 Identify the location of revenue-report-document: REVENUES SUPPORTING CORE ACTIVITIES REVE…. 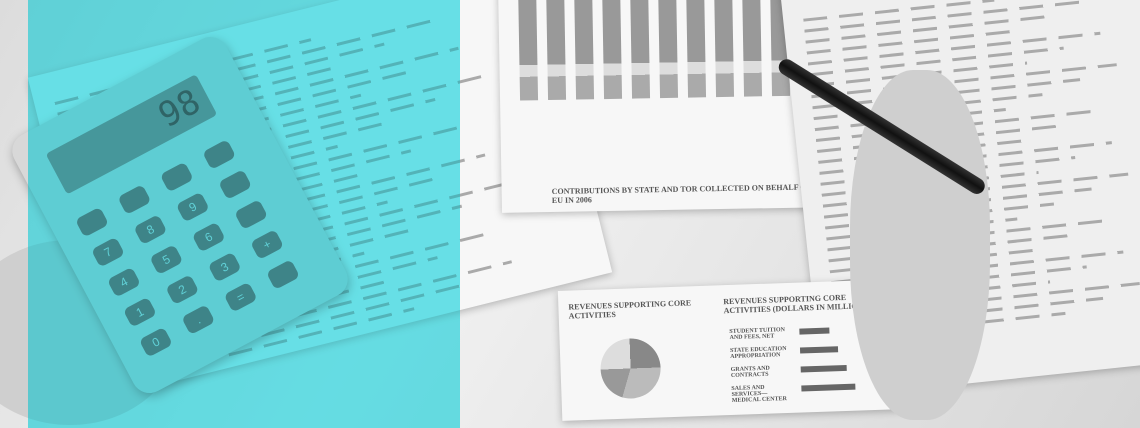
(730, 350).